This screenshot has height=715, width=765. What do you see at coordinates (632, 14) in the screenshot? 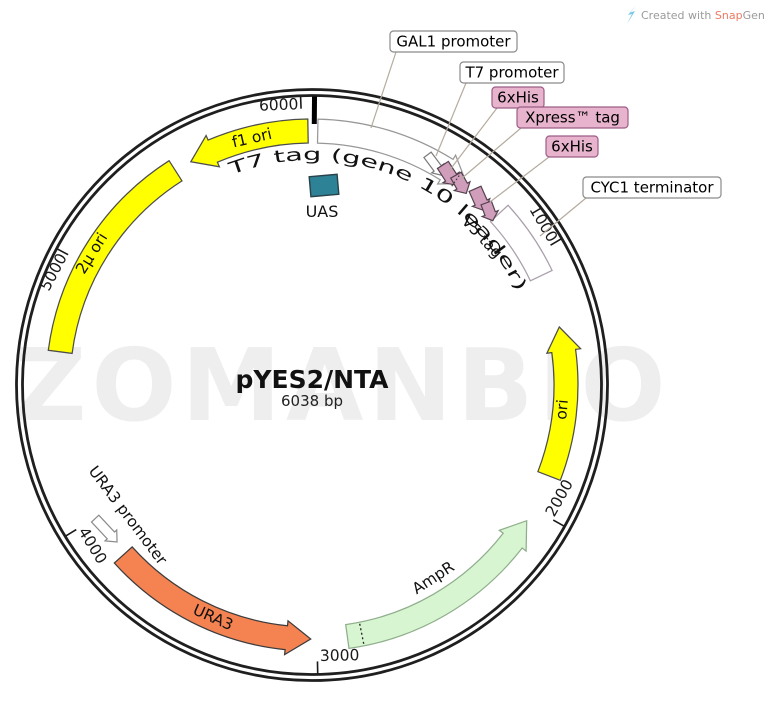
I see `snapgene-flame-icon` at bounding box center [632, 14].